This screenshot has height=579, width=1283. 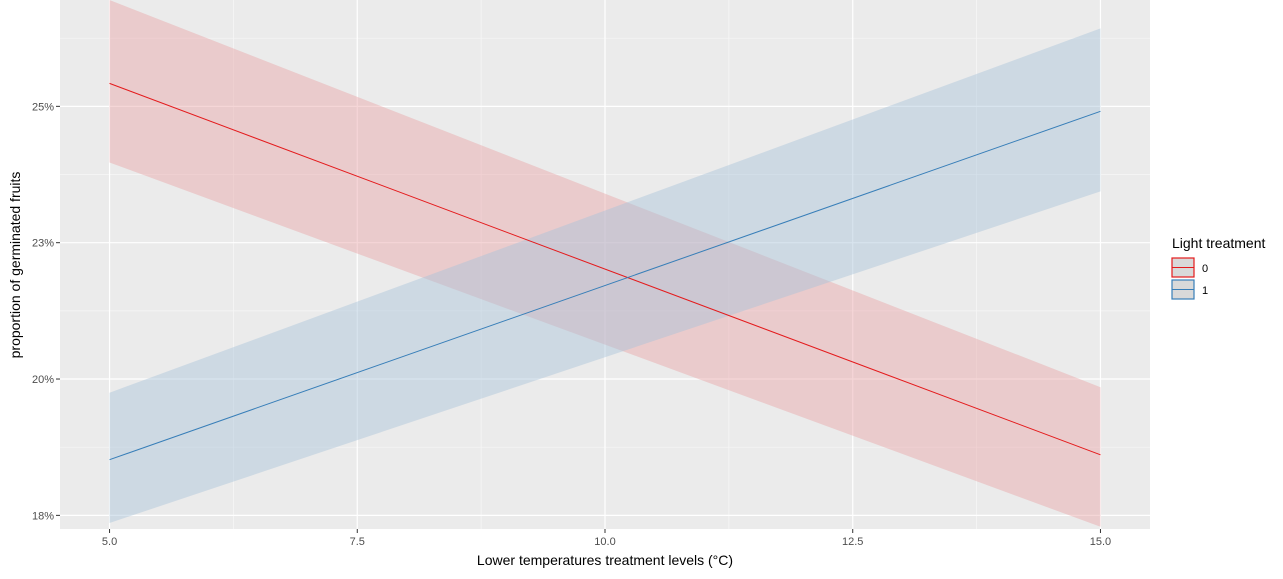 I want to click on y-tick-label: 20%, so click(x=43, y=380).